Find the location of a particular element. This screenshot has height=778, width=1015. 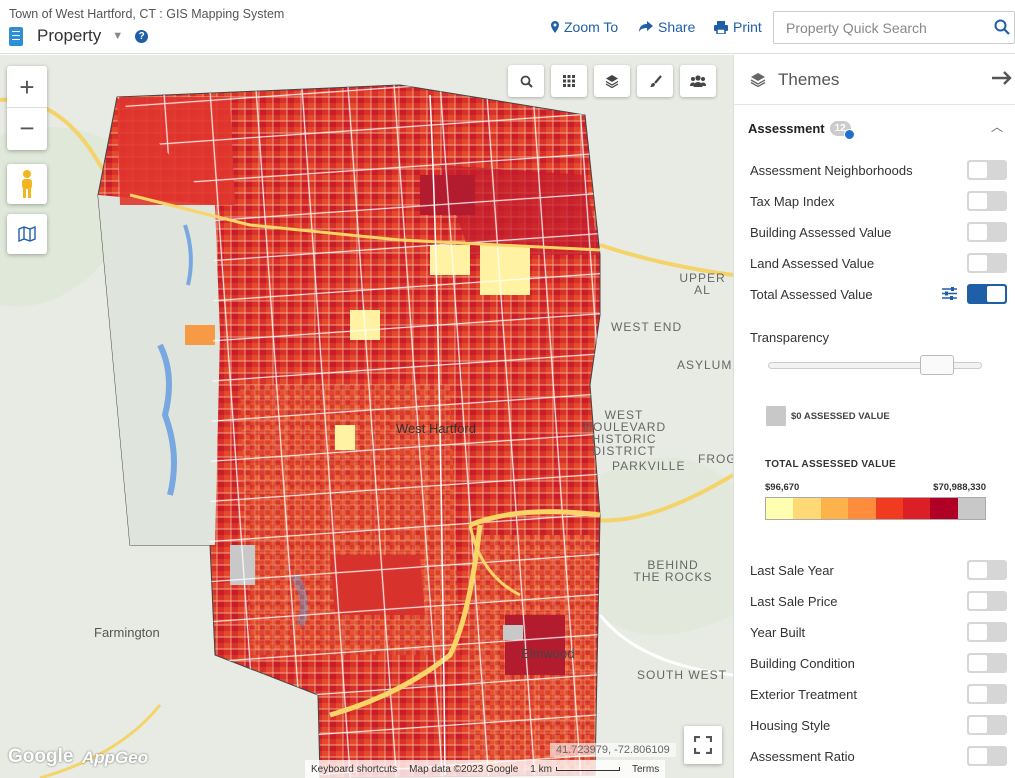

layer-row: Building Assessed Value is located at coordinates (878, 232).